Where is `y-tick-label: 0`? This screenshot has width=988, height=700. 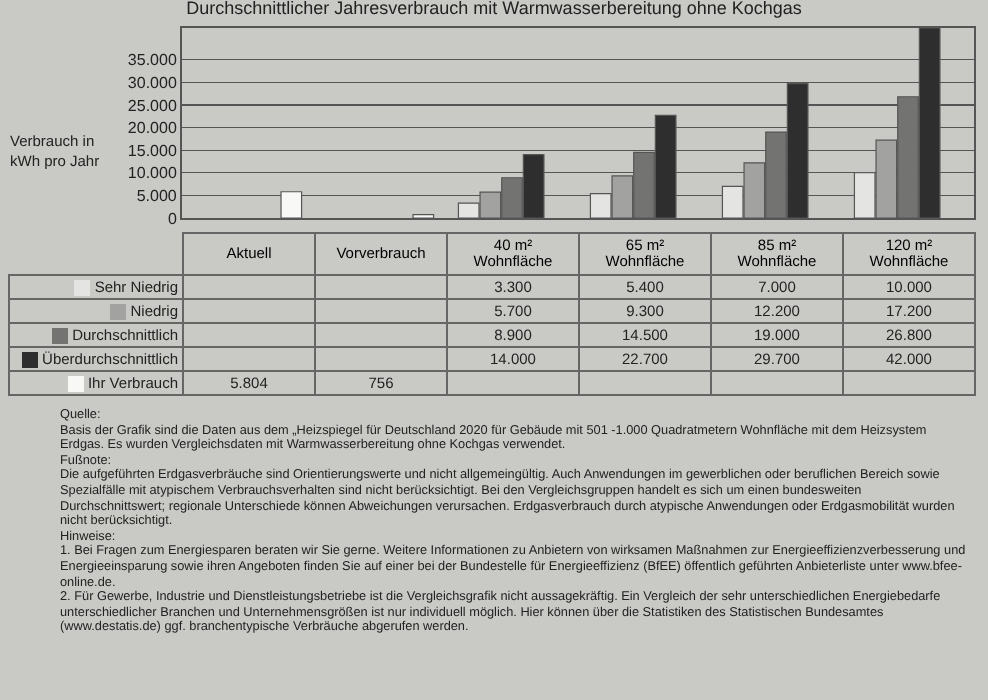
y-tick-label: 0 is located at coordinates (172, 218).